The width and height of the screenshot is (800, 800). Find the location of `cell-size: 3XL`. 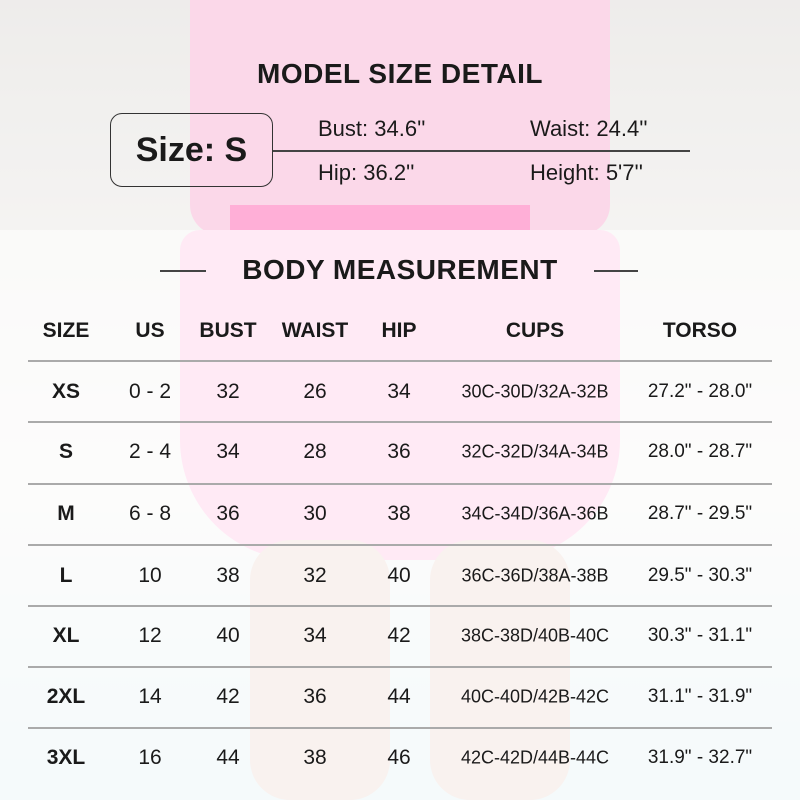

cell-size: 3XL is located at coordinates (66, 757).